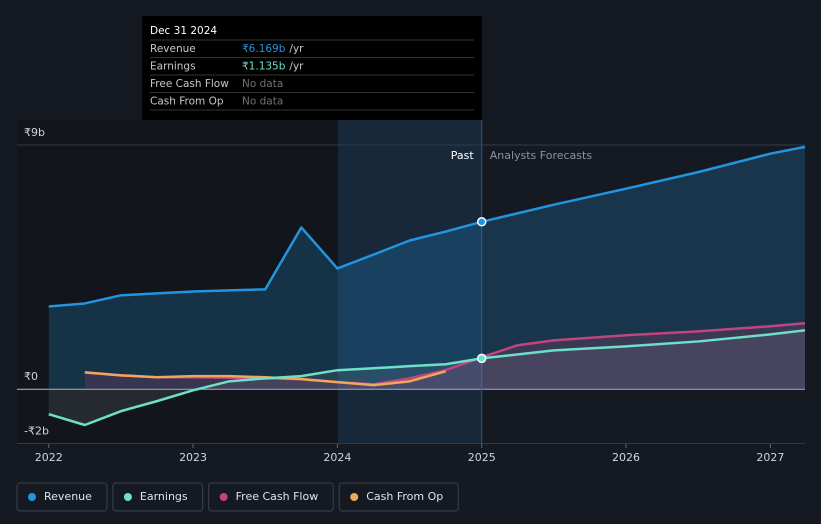 This screenshot has height=524, width=821. What do you see at coordinates (337, 457) in the screenshot?
I see `x-tick-label: 2024` at bounding box center [337, 457].